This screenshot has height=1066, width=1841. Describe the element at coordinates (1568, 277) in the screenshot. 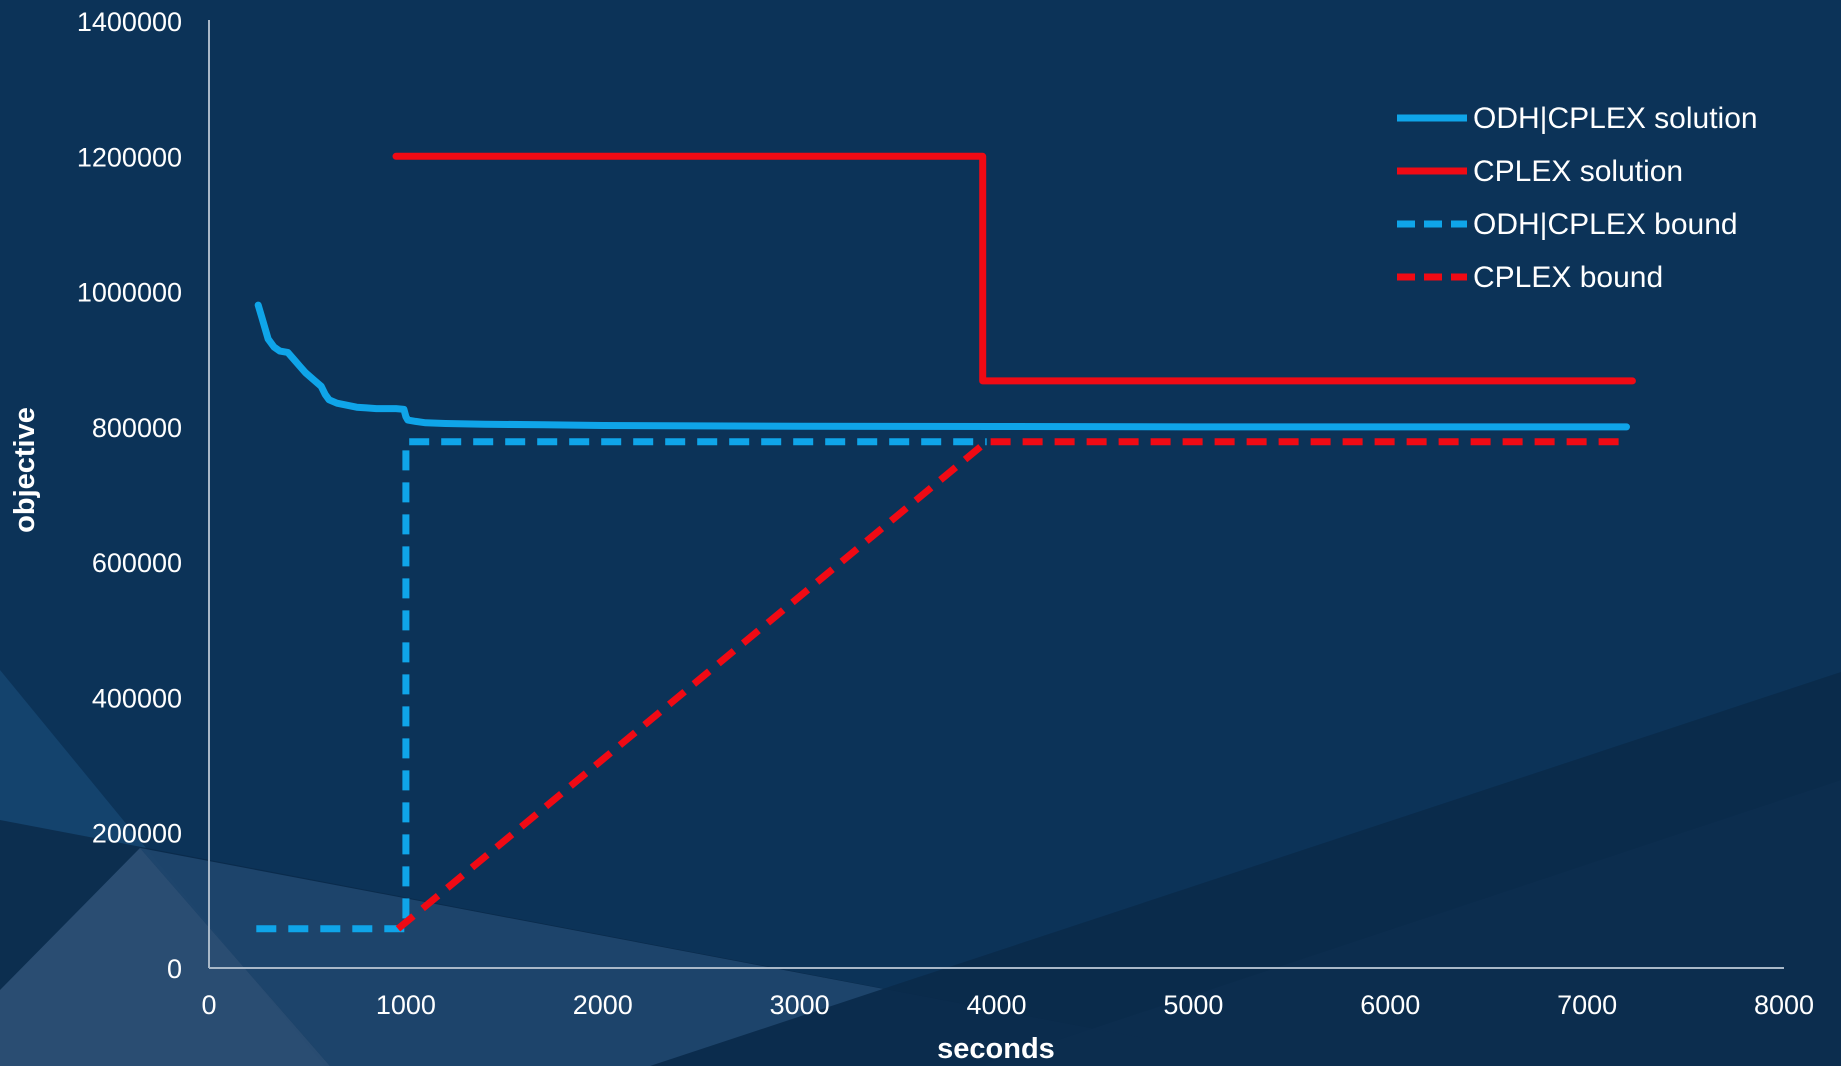

I see `legend-label: CPLEX bound` at that location.